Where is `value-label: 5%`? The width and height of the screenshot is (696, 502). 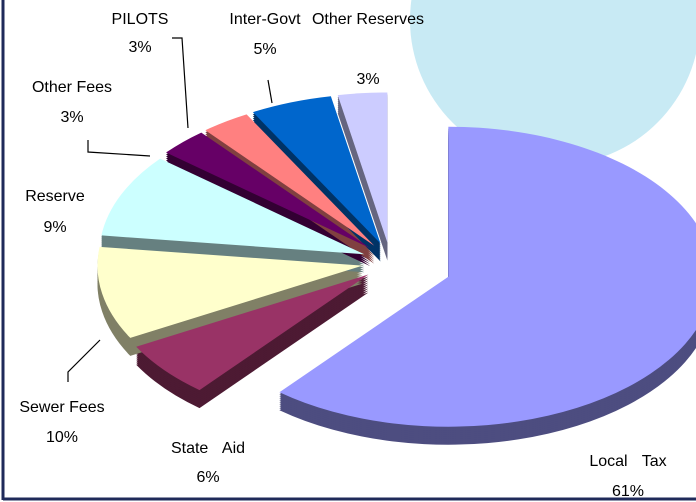 value-label: 5% is located at coordinates (264, 49).